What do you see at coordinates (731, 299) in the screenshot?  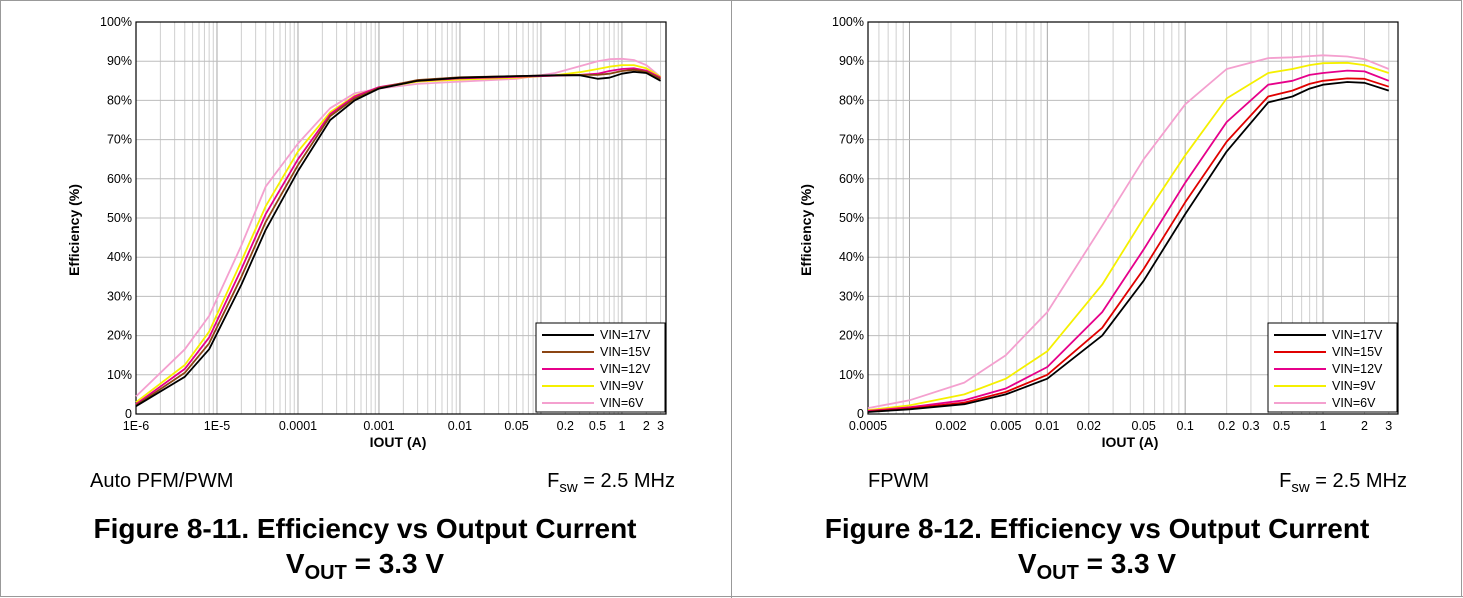 I see `panel-divider` at bounding box center [731, 299].